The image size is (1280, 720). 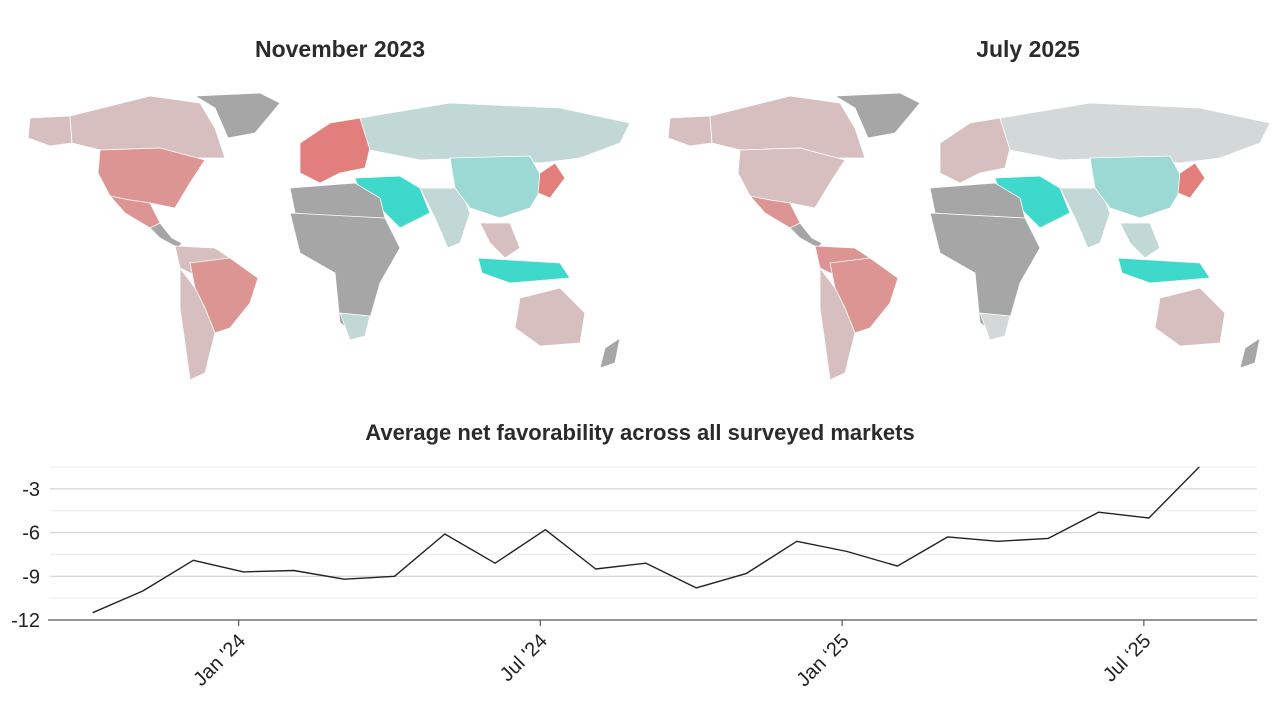 What do you see at coordinates (31, 490) in the screenshot?
I see `y-tick-label: -3` at bounding box center [31, 490].